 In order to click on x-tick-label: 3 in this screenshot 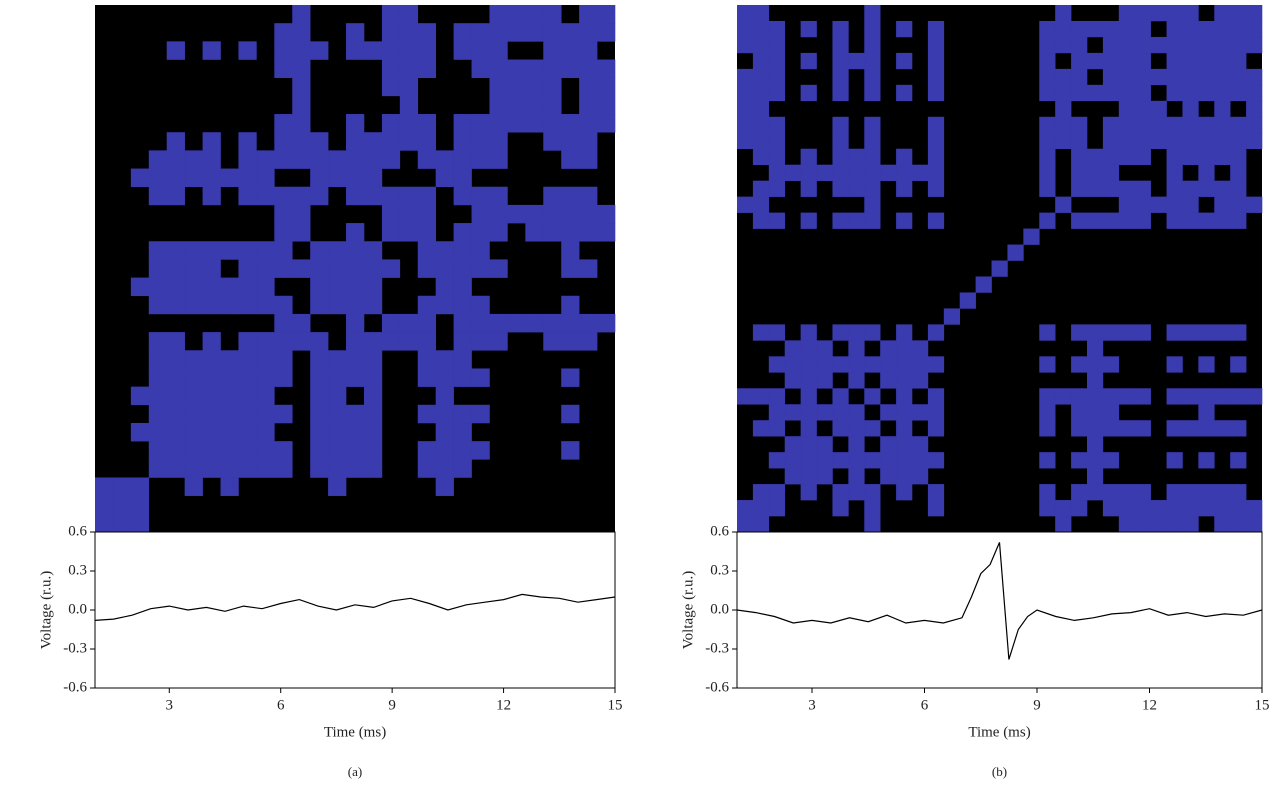, I will do `click(812, 705)`.